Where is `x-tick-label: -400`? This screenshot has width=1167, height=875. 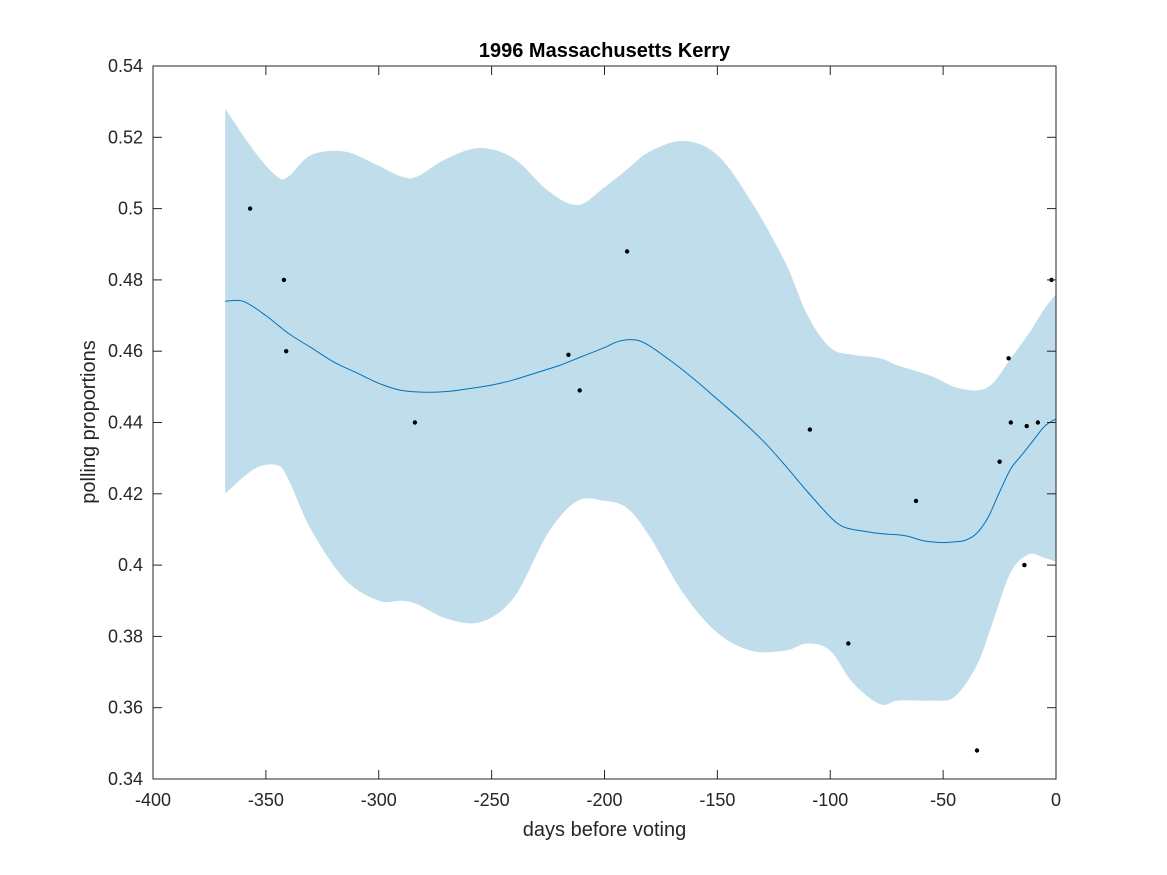
x-tick-label: -400 is located at coordinates (153, 800).